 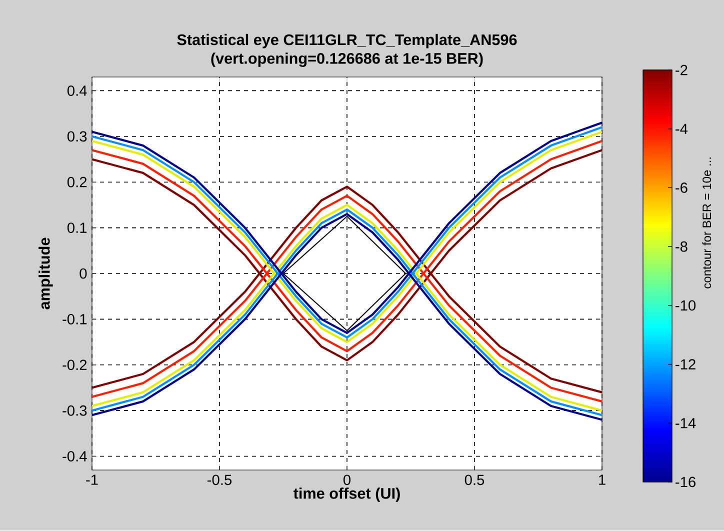 What do you see at coordinates (346, 480) in the screenshot?
I see `x-tick-label: 0` at bounding box center [346, 480].